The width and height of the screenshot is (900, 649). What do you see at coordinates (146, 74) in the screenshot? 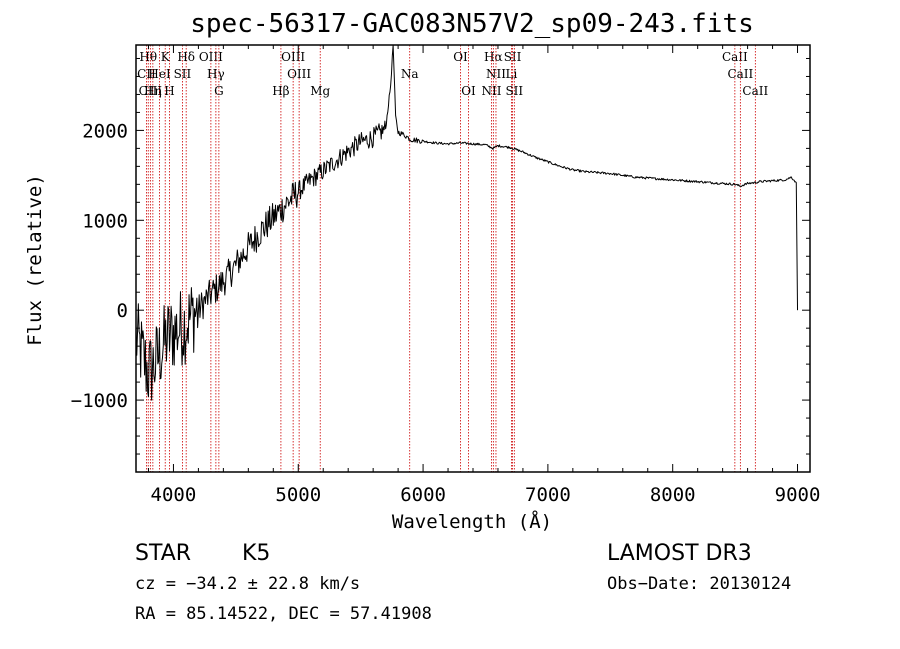
I see `emission-line-label: CII` at bounding box center [146, 74].